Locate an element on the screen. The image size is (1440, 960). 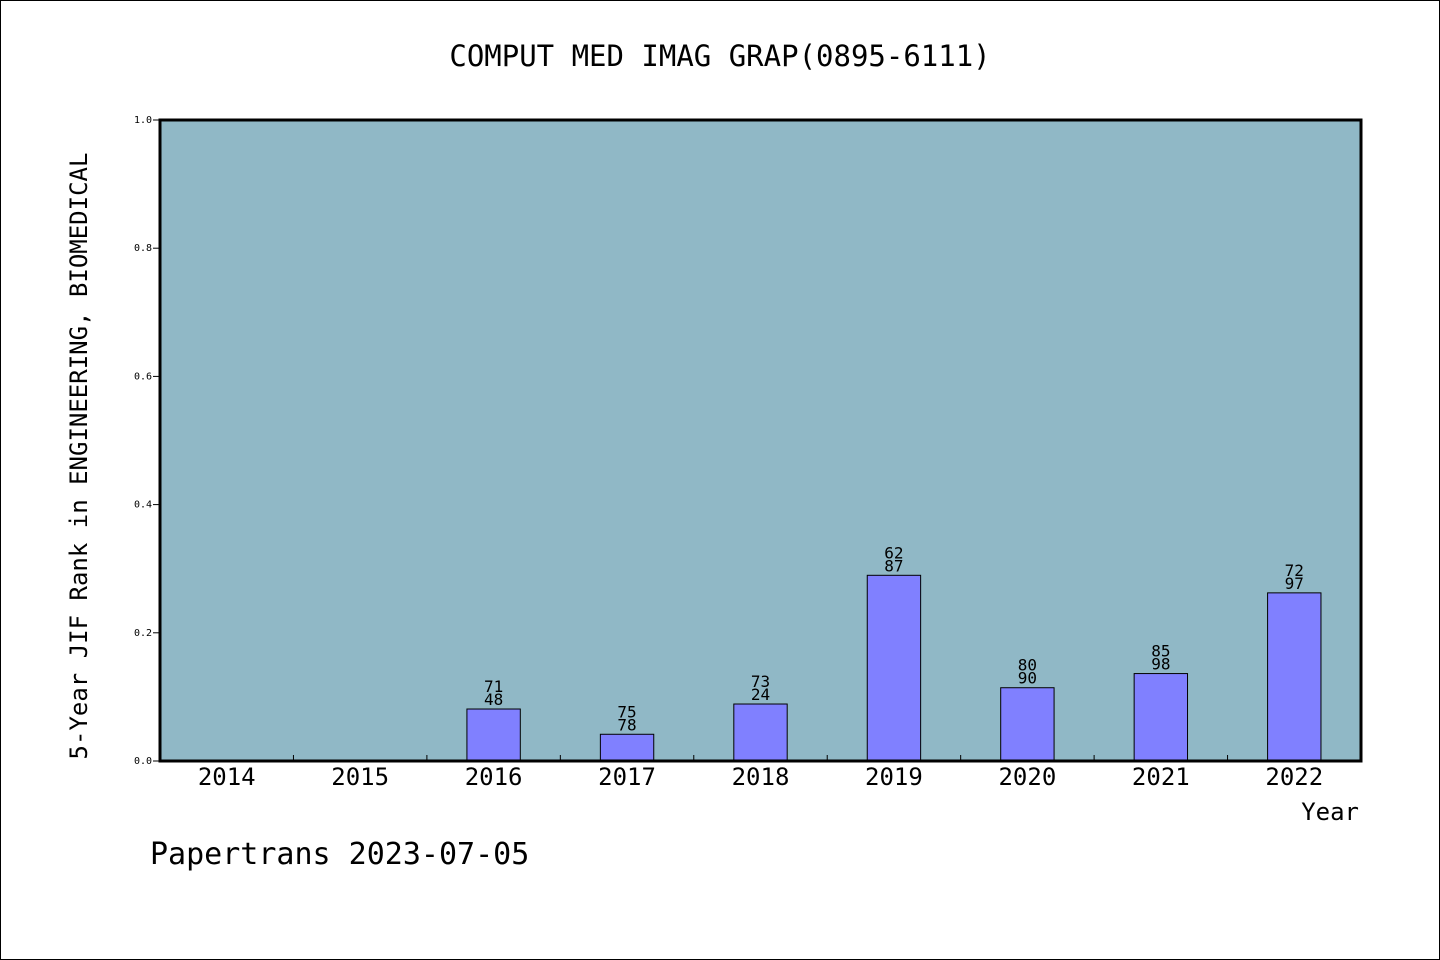
bar-2019 is located at coordinates (894, 668).